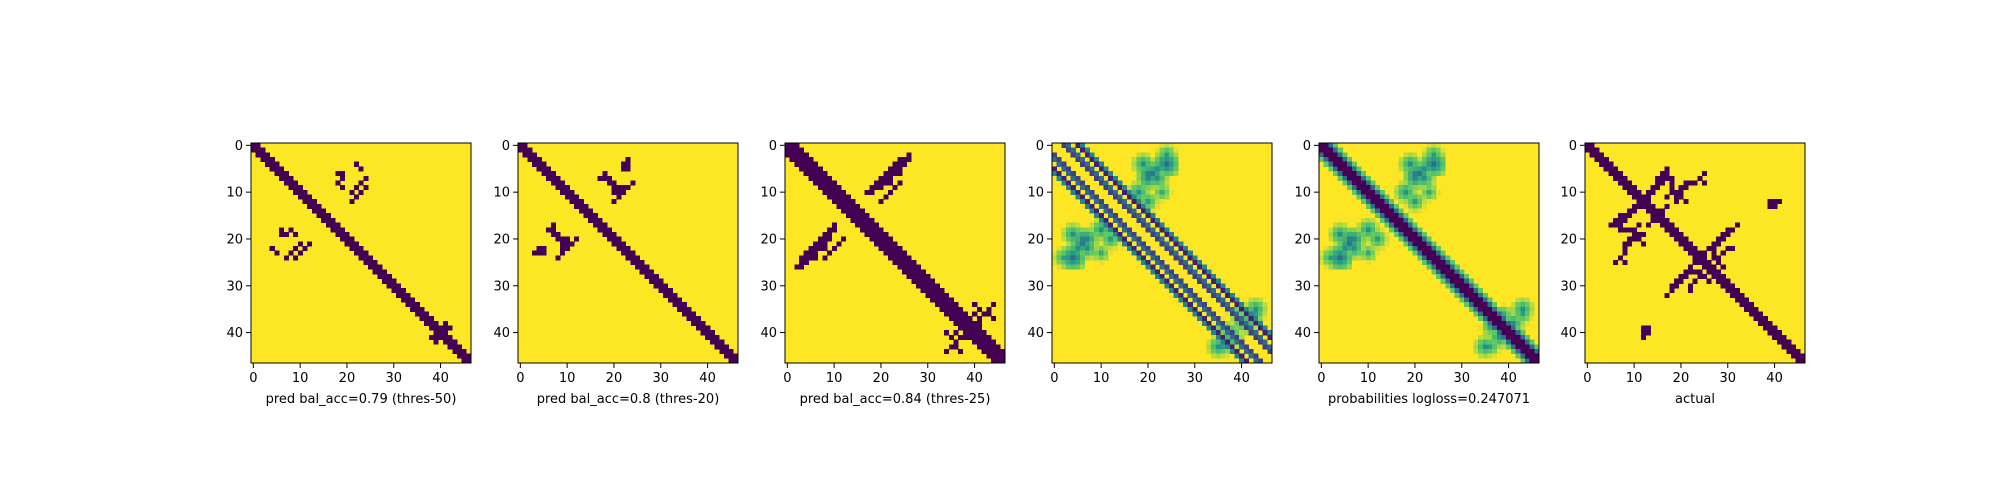 The image size is (2000, 500). Describe the element at coordinates (501, 193) in the screenshot. I see `y-tick-label: 10` at that location.